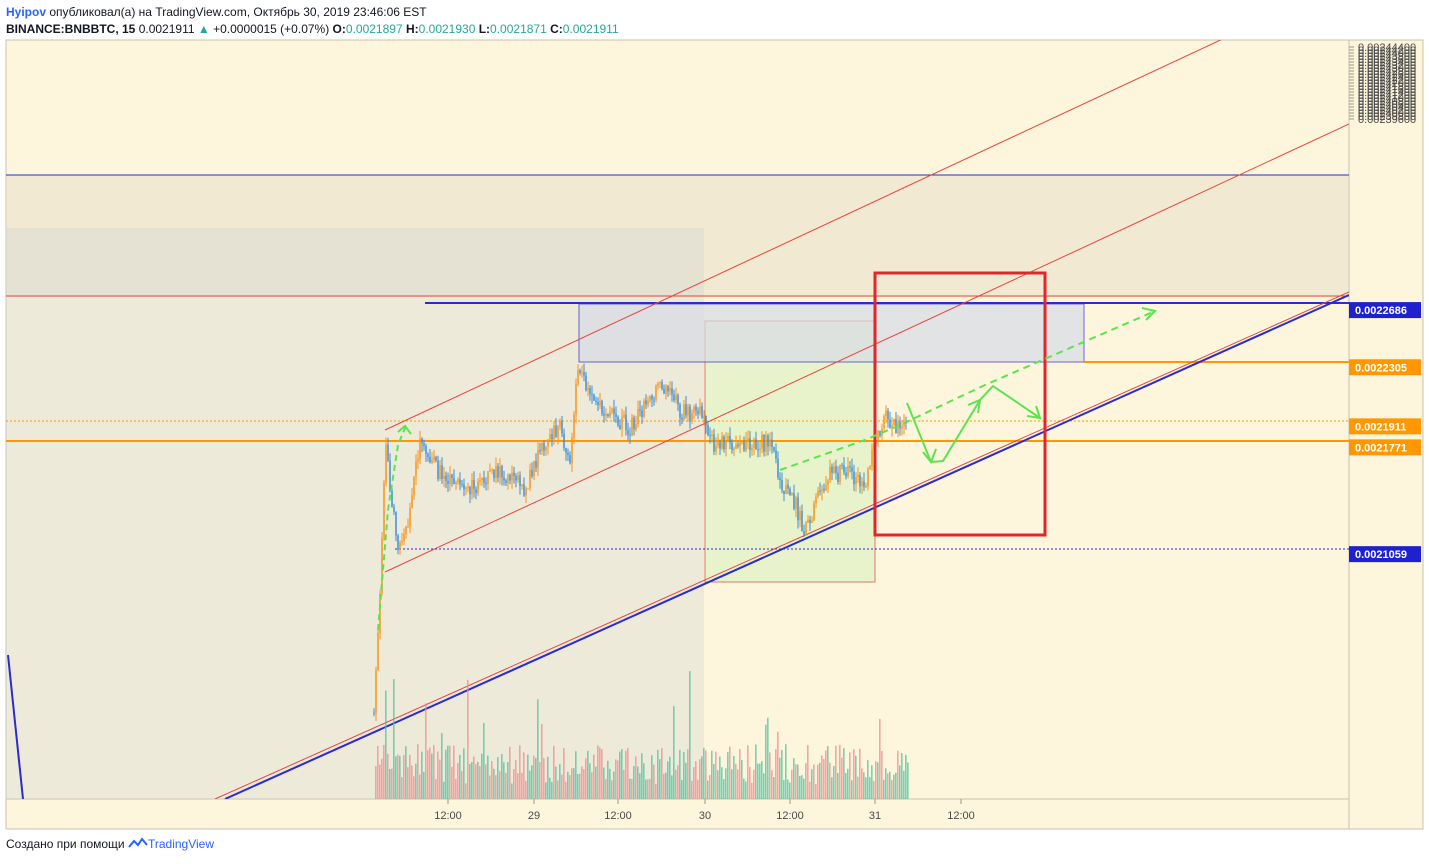 The image size is (1429, 864). What do you see at coordinates (1381, 368) in the screenshot?
I see `price-label-text: 0.0022305` at bounding box center [1381, 368].